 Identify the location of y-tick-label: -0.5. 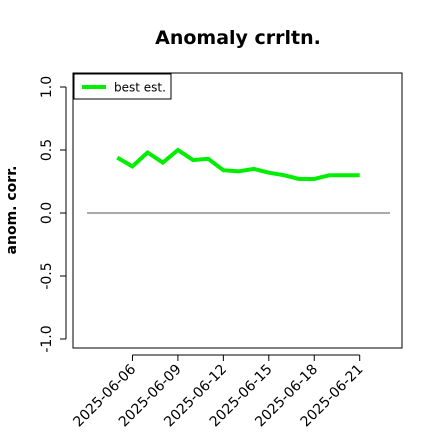
(47, 275).